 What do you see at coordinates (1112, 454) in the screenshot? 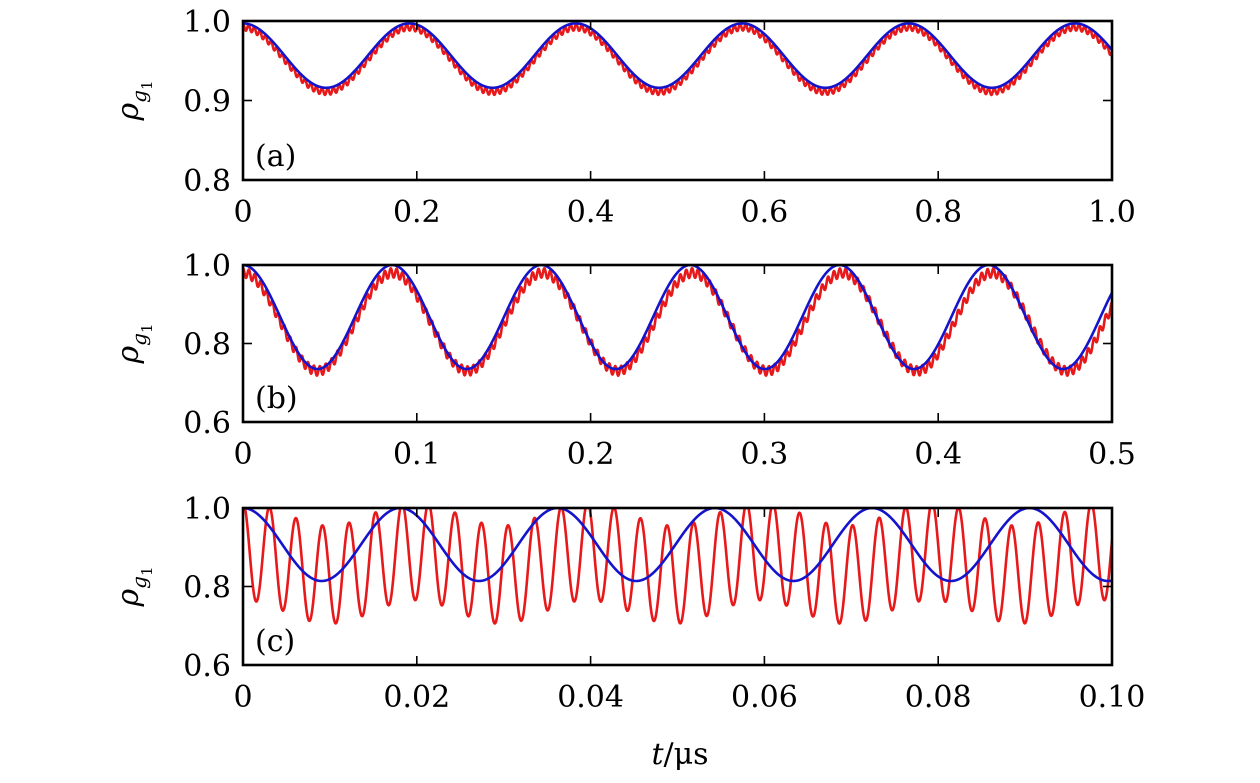
I see `x-tick-label: 0.5` at bounding box center [1112, 454].